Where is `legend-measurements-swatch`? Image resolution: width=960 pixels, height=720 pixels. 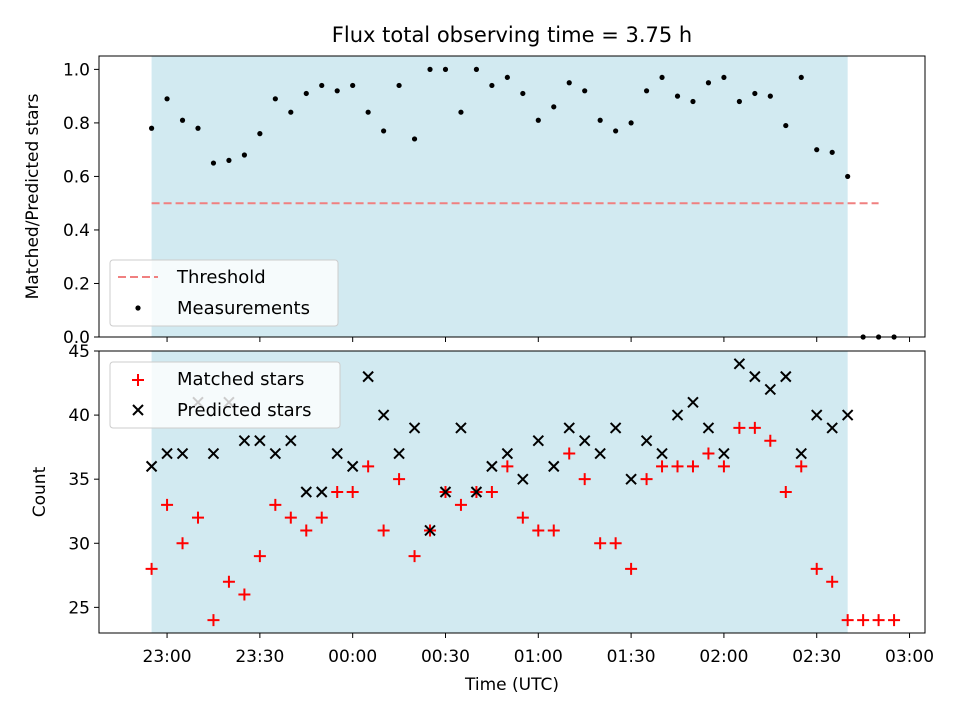
legend-measurements-swatch is located at coordinates (138, 308).